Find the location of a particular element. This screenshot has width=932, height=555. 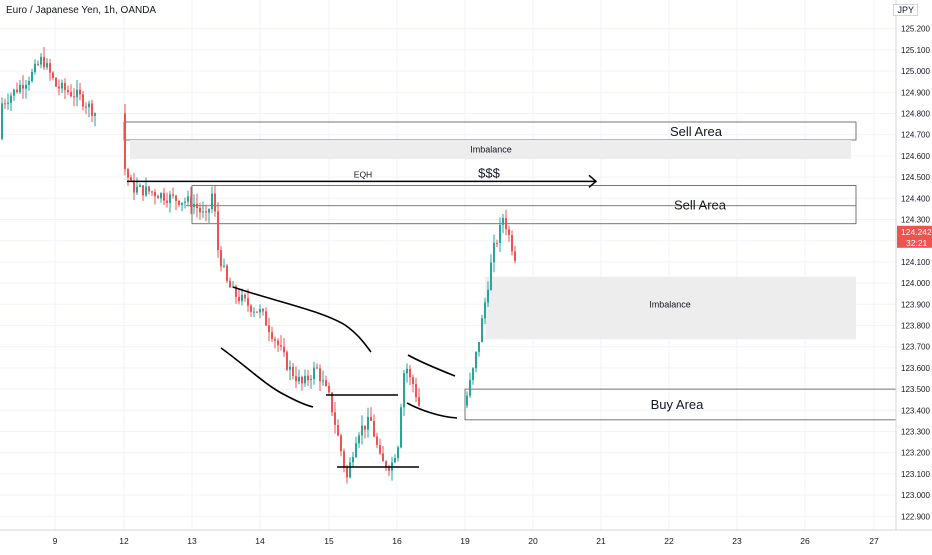

currency-badge: JPY is located at coordinates (905, 10).